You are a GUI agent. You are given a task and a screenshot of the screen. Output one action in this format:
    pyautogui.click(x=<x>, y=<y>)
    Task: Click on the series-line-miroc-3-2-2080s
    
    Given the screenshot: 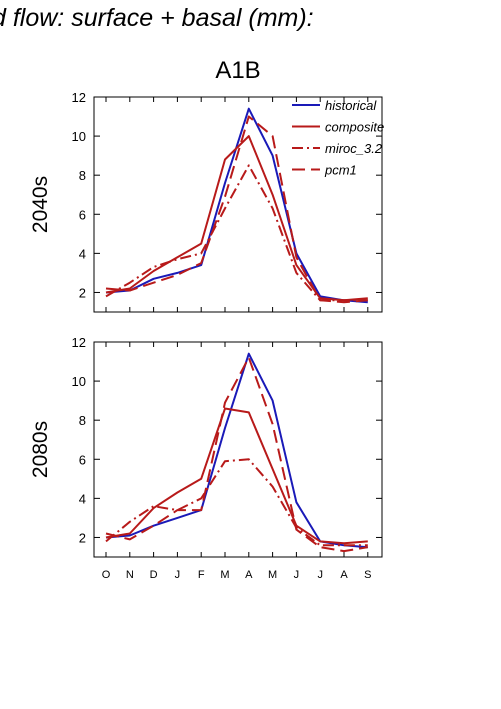 What is the action you would take?
    pyautogui.click(x=236, y=502)
    